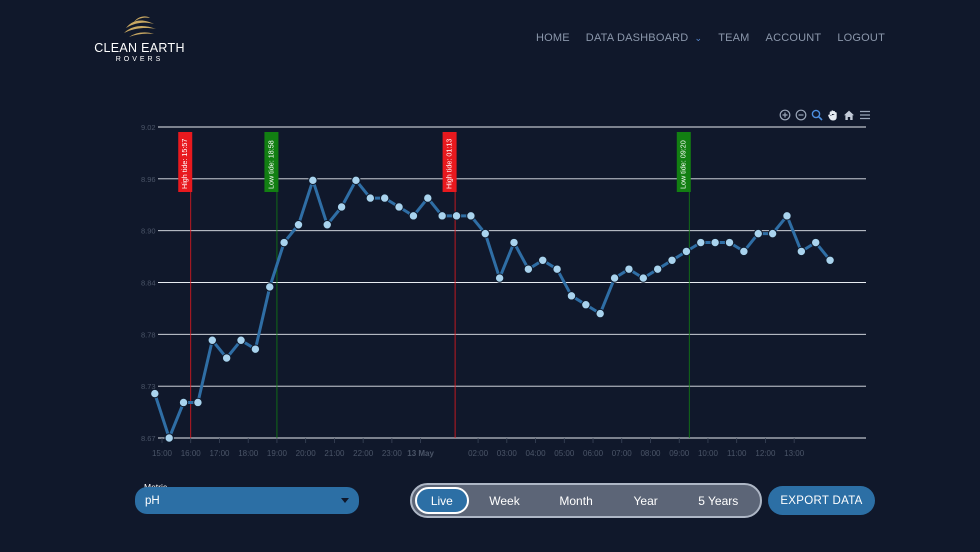 The image size is (980, 552). Describe the element at coordinates (139, 48) in the screenshot. I see `brand-name: CLEAN EARTH` at that location.